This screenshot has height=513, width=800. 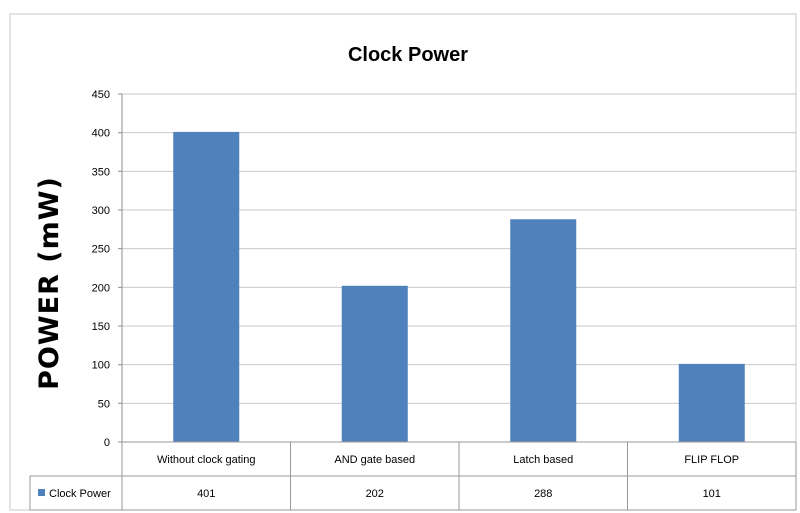 I want to click on data-label: 202, so click(x=375, y=494).